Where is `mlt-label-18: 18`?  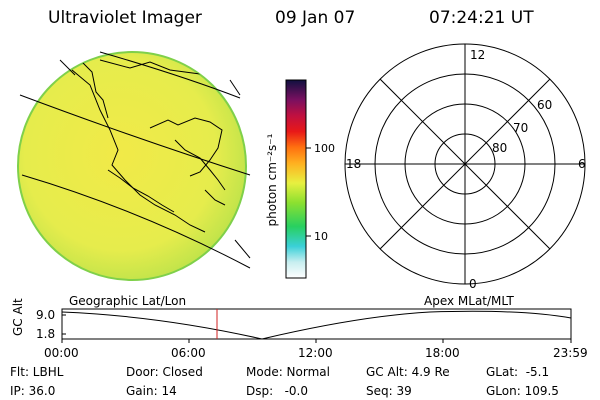
mlt-label-18: 18 is located at coordinates (353, 164).